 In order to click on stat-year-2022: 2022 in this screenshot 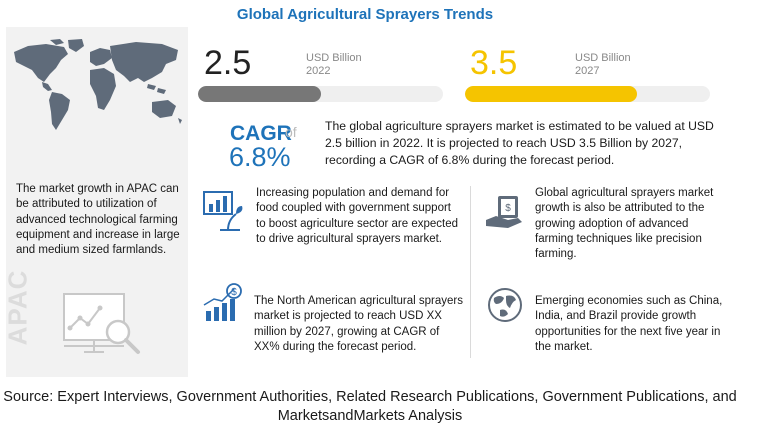, I will do `click(318, 71)`.